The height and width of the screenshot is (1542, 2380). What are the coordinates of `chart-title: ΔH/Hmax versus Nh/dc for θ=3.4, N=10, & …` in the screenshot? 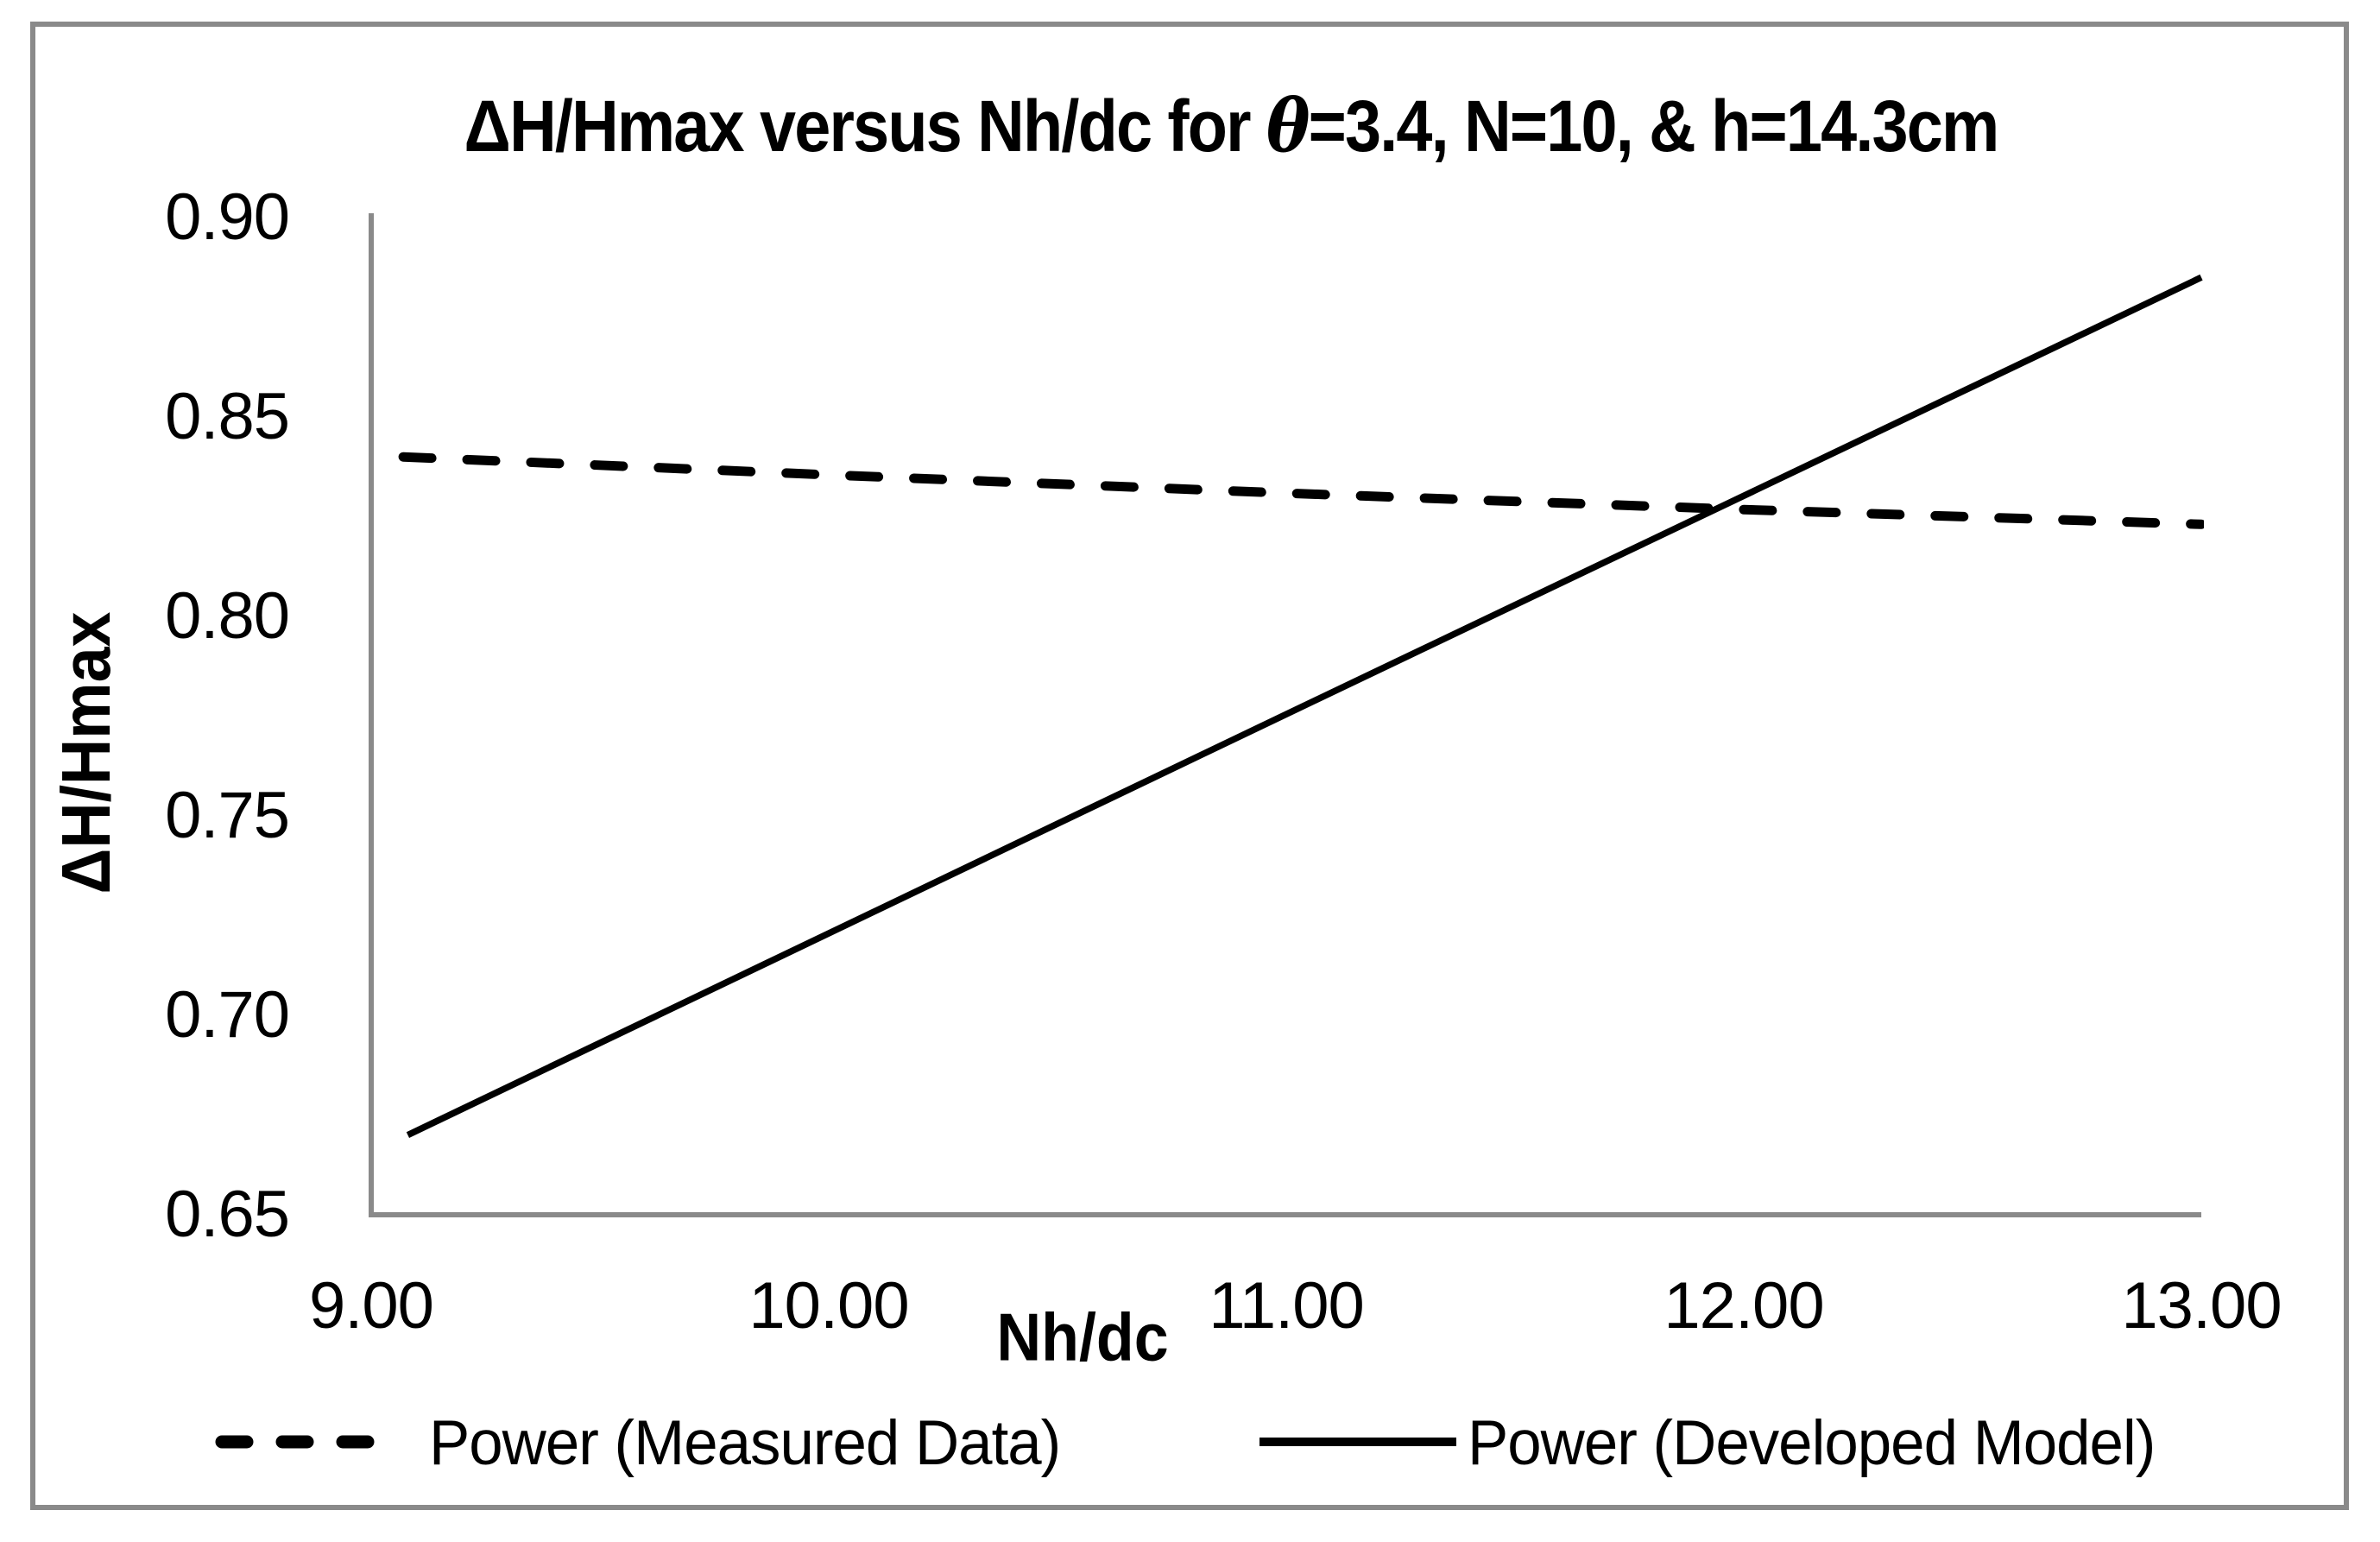 It's located at (1231, 126).